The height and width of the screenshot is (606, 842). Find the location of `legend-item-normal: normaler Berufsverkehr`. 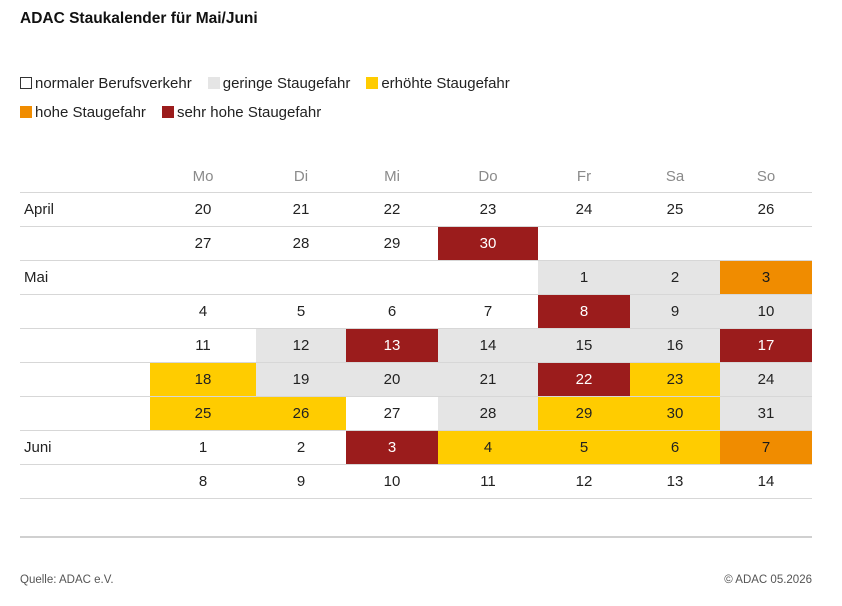

legend-item-normal: normaler Berufsverkehr is located at coordinates (106, 83).